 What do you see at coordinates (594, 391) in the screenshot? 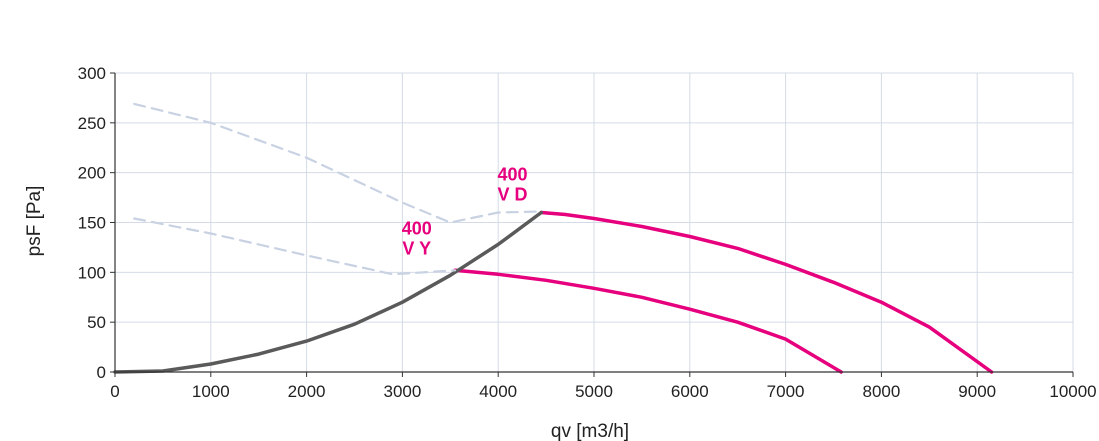
I see `x-tick-label: 5000` at bounding box center [594, 391].